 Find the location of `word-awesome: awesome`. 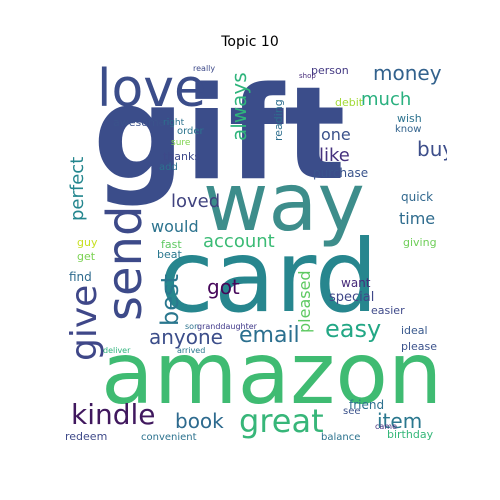

word-awesome: awesome is located at coordinates (139, 122).